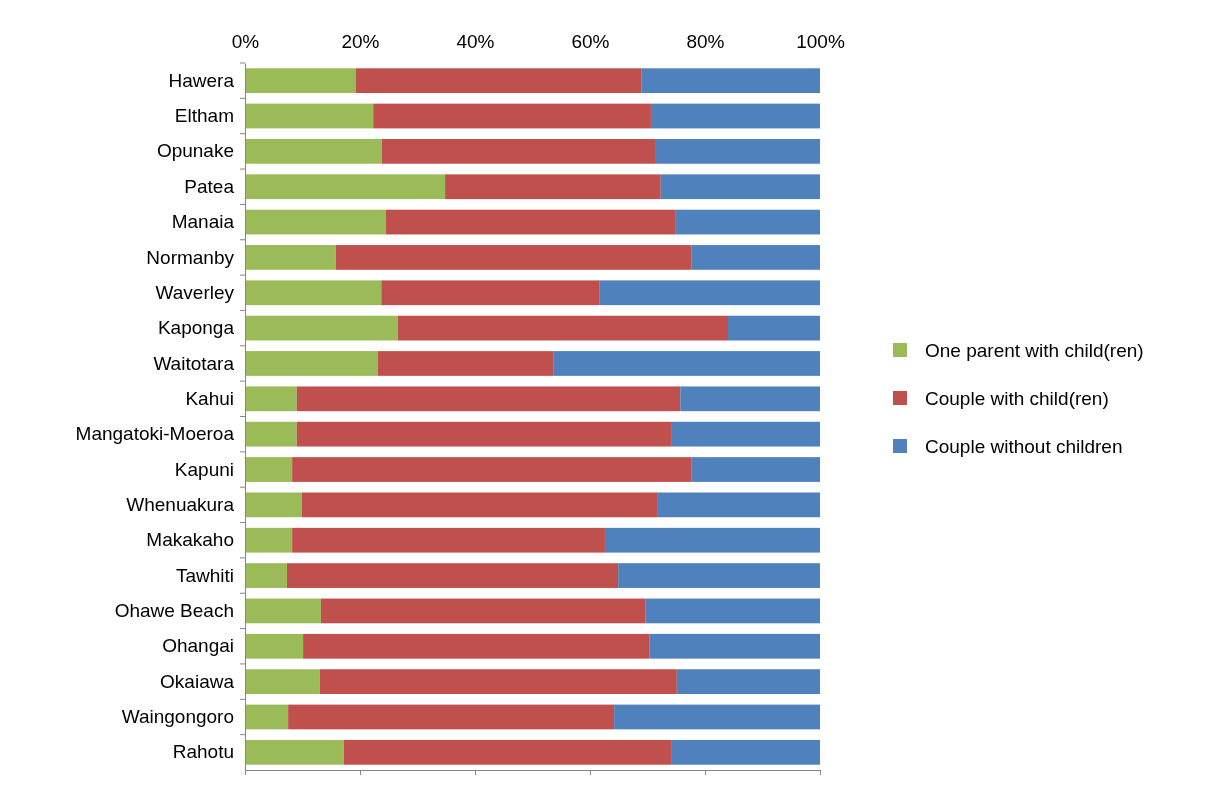  What do you see at coordinates (245, 41) in the screenshot?
I see `x-tick-label: 0%` at bounding box center [245, 41].